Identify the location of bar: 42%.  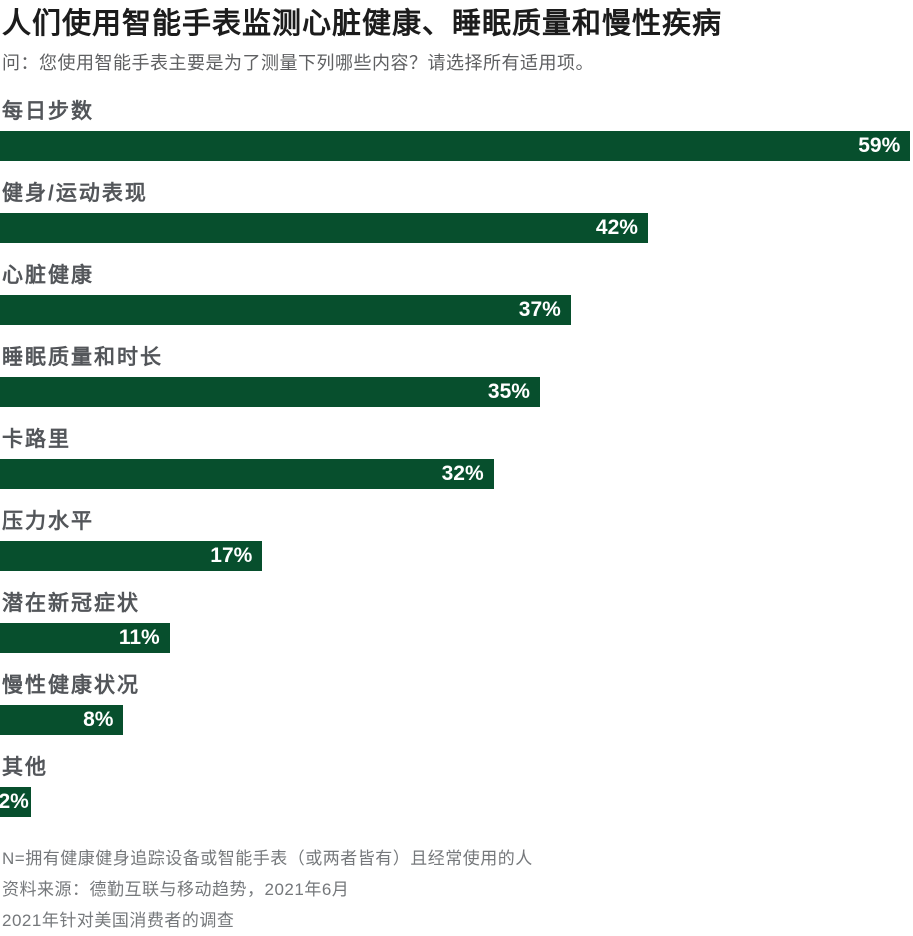
(324, 228).